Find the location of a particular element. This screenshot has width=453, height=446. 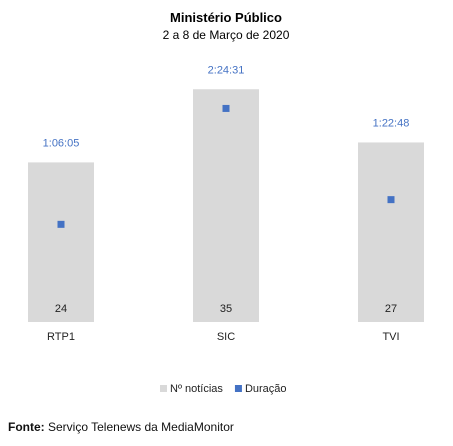

source-label: Fonte: is located at coordinates (26, 427).